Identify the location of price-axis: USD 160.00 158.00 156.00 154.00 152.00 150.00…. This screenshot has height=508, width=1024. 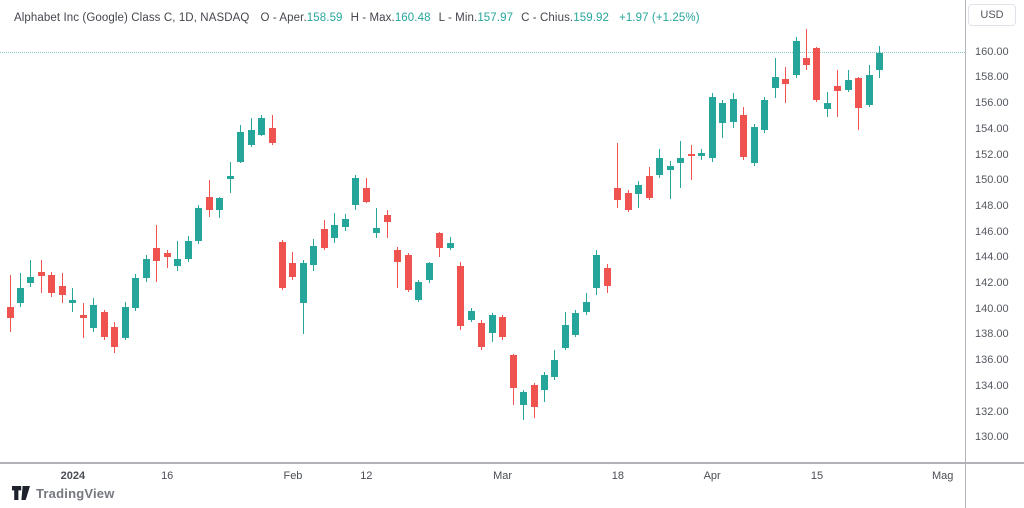
(994, 231).